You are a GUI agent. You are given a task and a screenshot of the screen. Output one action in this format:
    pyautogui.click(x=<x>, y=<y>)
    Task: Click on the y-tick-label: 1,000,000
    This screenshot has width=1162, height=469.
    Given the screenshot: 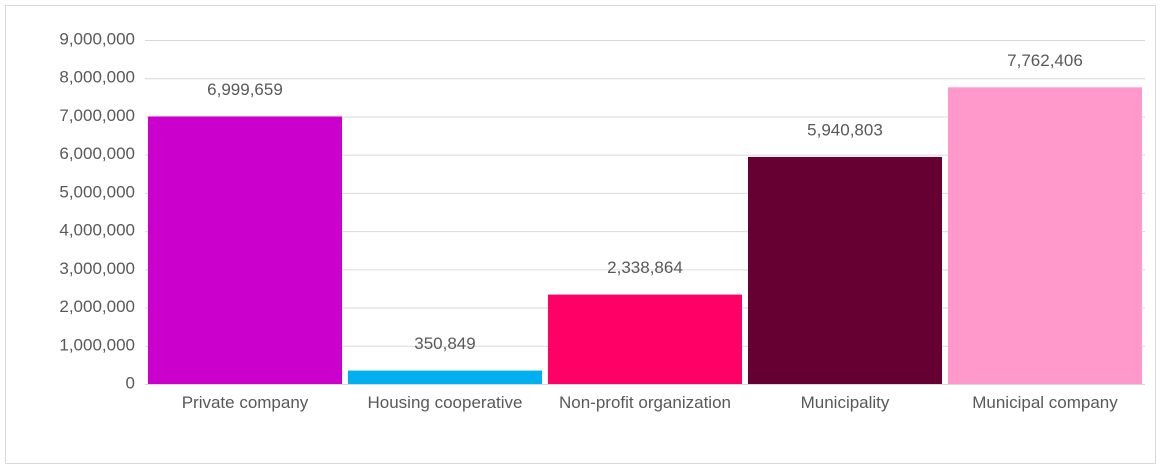 What is the action you would take?
    pyautogui.click(x=97, y=344)
    